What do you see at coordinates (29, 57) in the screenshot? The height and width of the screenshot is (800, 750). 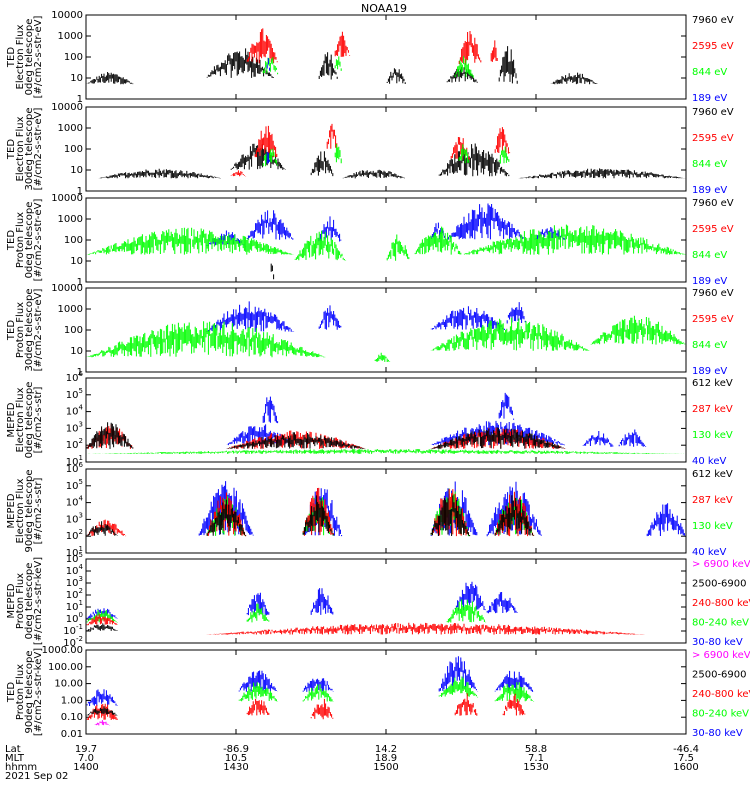 I see `y-axis-label: 0deg telescope` at bounding box center [29, 57].